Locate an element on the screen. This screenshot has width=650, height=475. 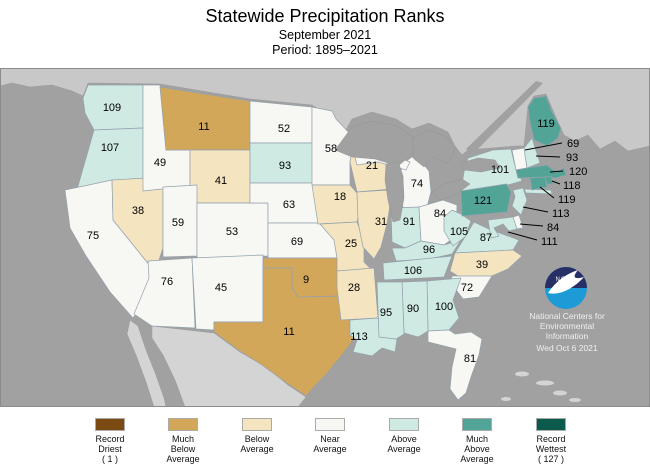
noaa-logo-text: NOAA is located at coordinates (565, 280).